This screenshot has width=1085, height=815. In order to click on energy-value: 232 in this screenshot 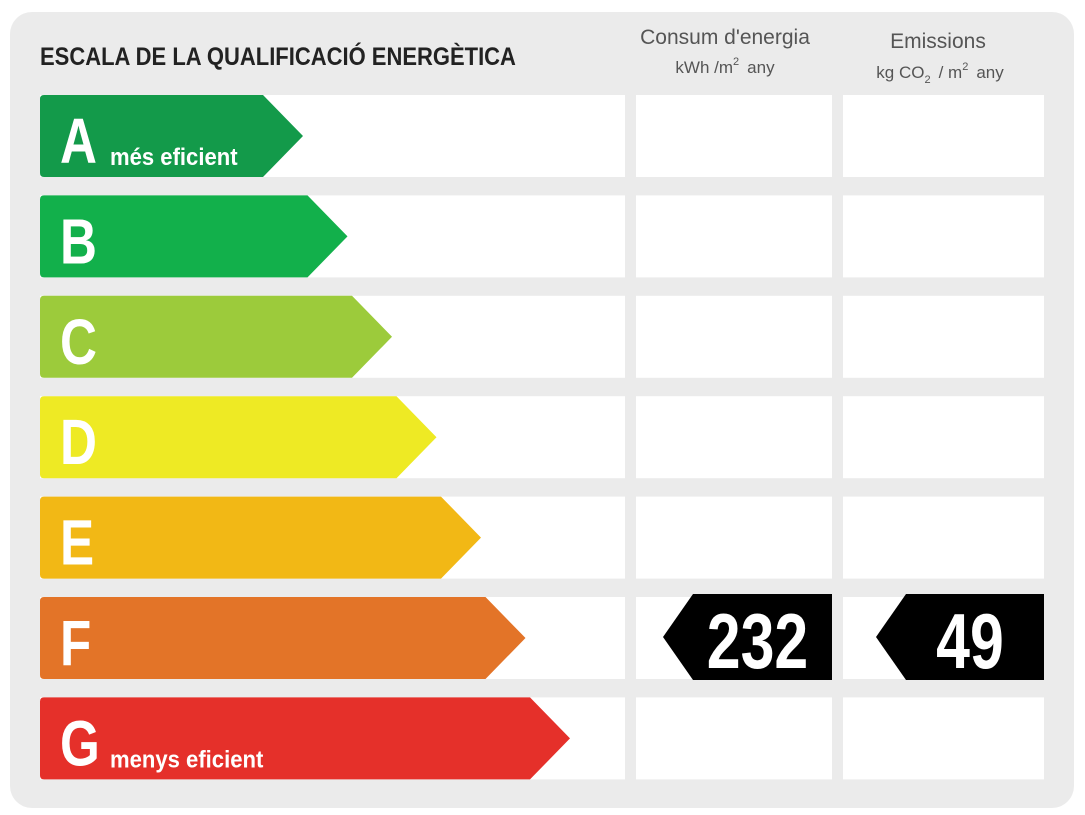, I will do `click(758, 641)`.